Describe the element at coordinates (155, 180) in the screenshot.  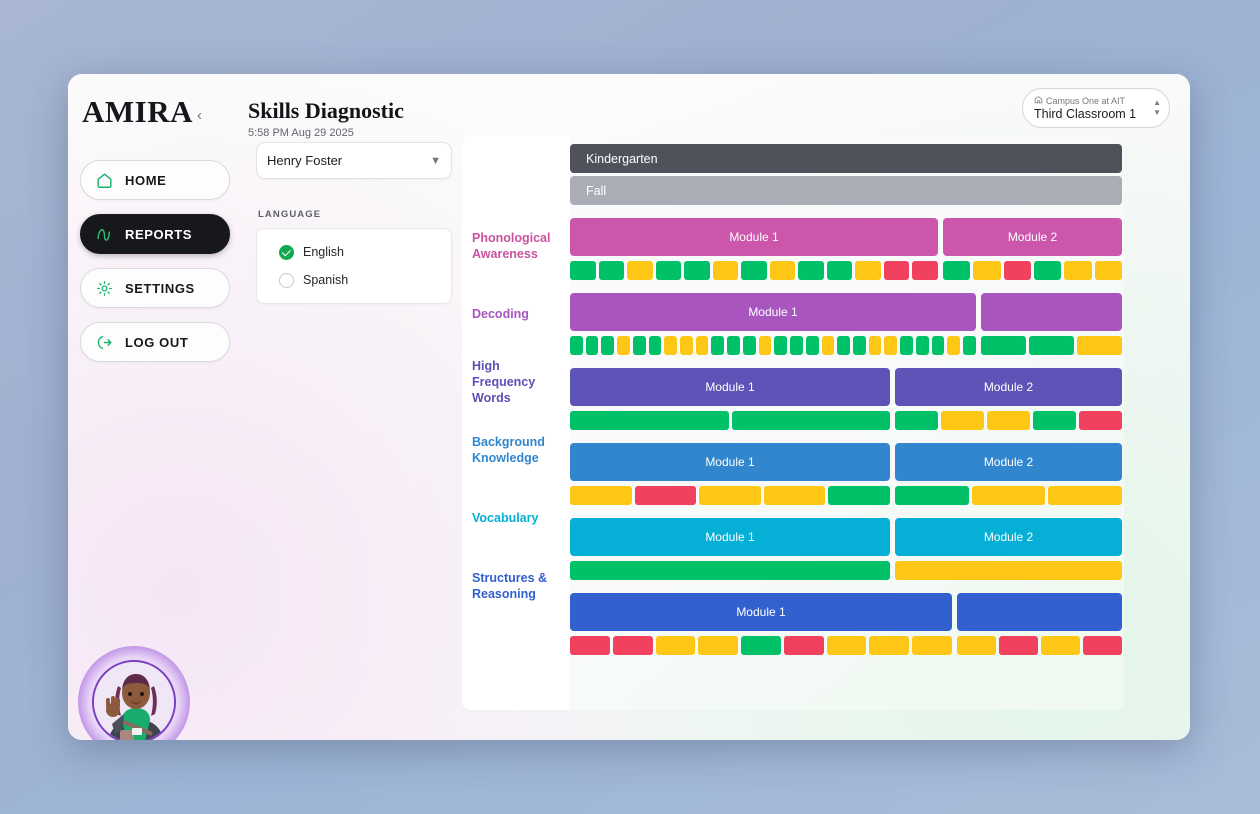
I see `sidebar-item-home: HOME` at that location.